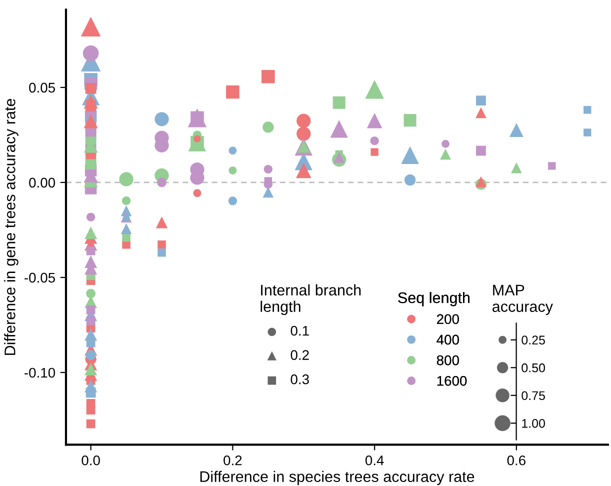 The width and height of the screenshot is (611, 486). I want to click on x-axis-title: Difference in species trees accuracy rate, so click(337, 478).